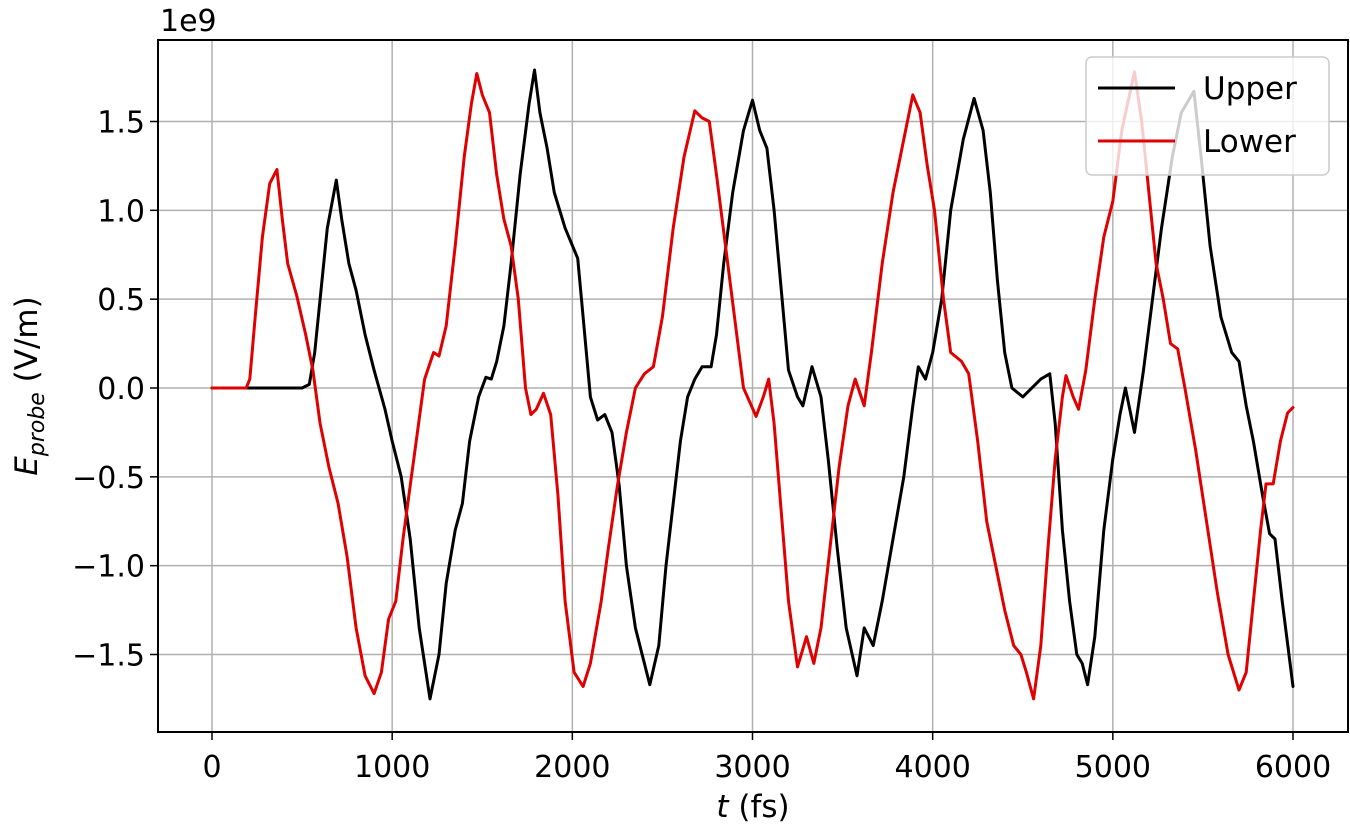  What do you see at coordinates (188, 21) in the screenshot?
I see `y-scale-offset: 1e9` at bounding box center [188, 21].